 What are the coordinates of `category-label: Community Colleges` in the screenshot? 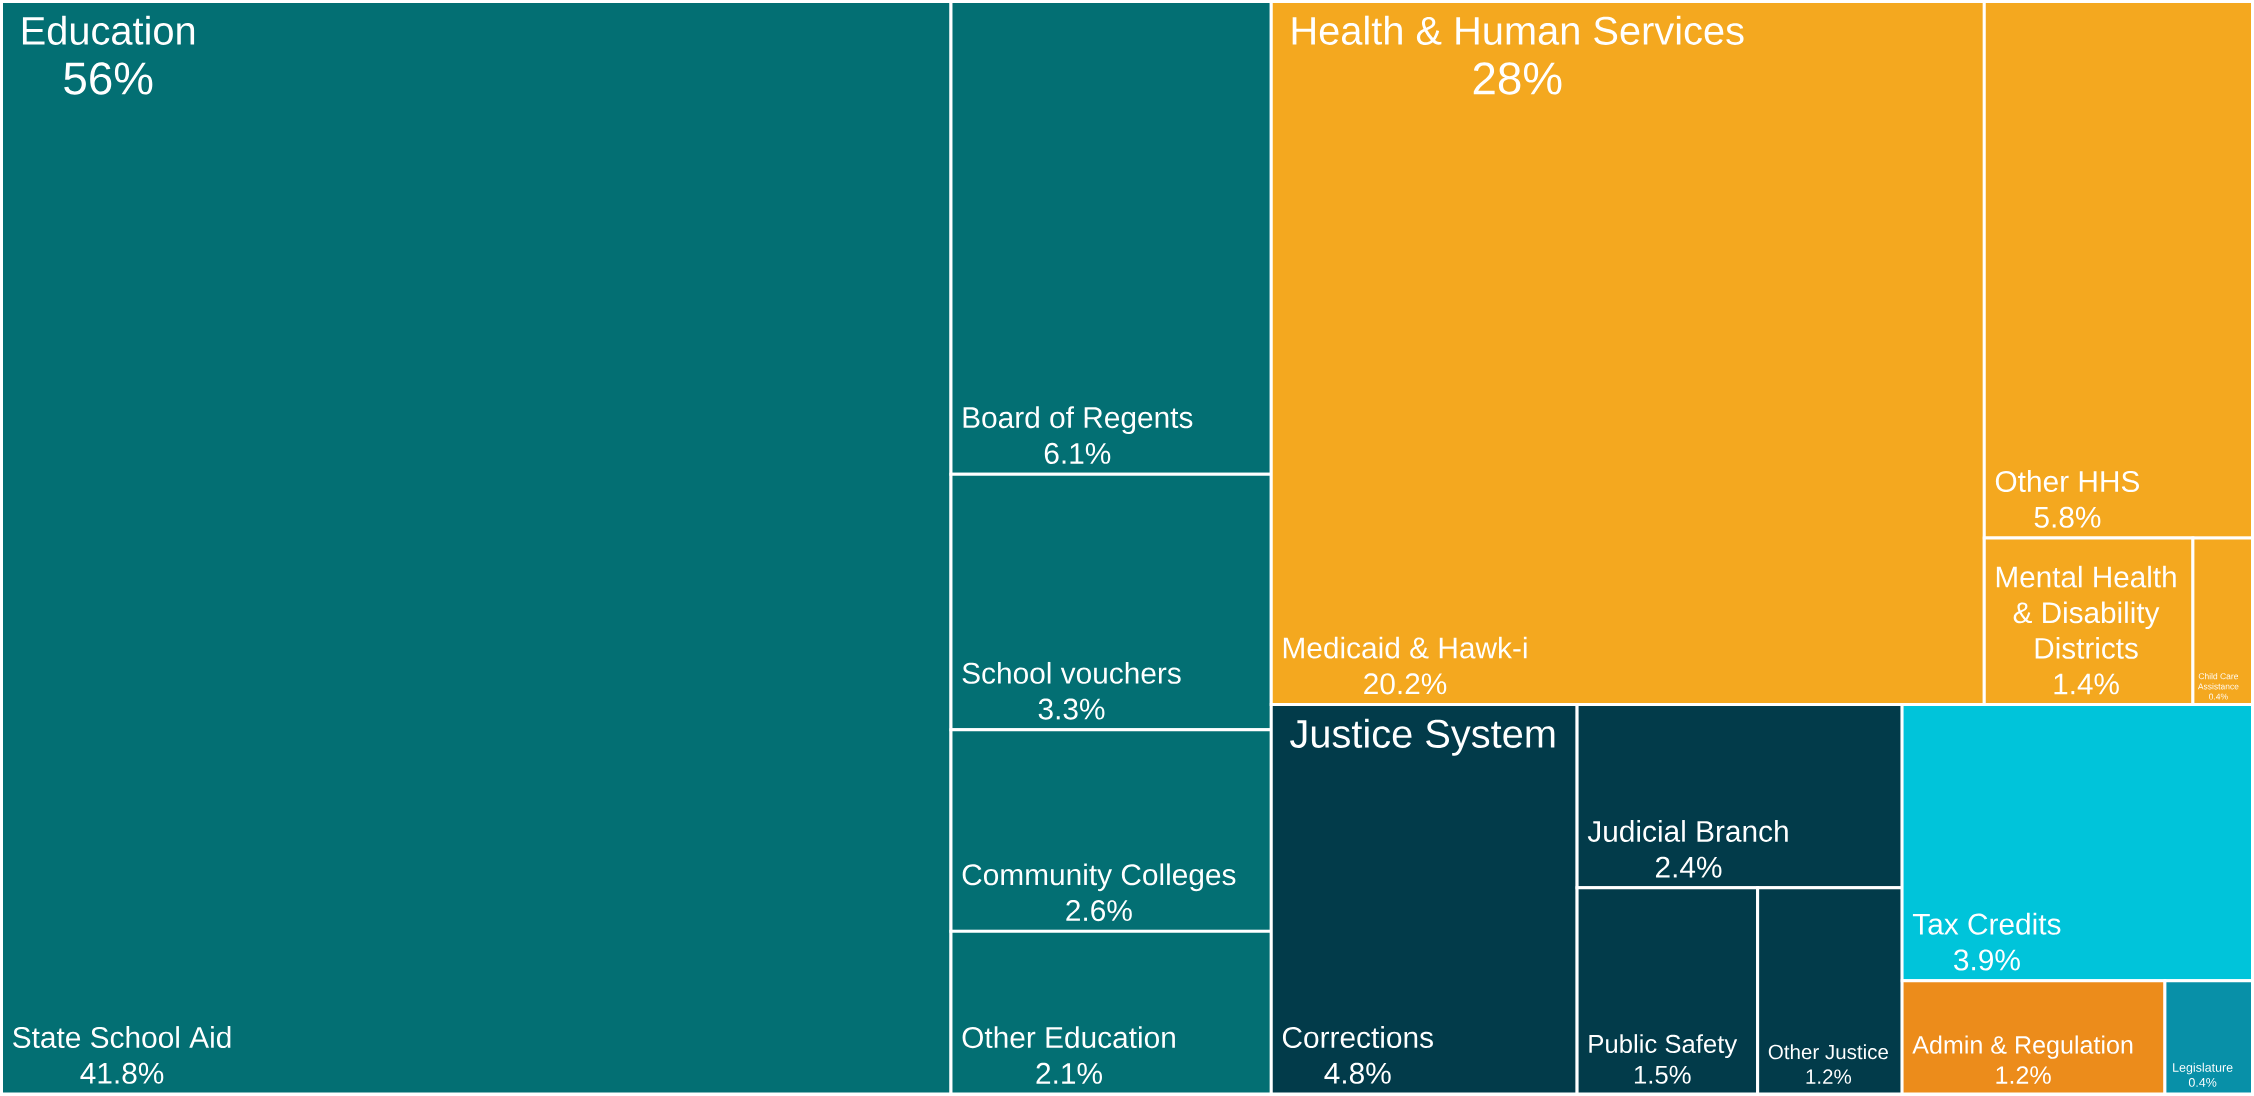 It's located at (1099, 877).